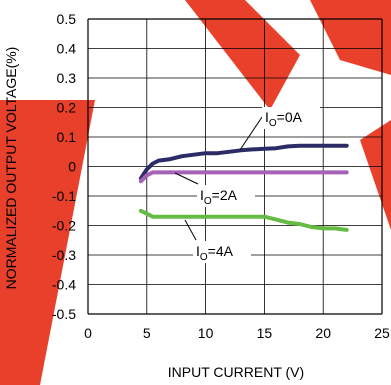 This screenshot has height=385, width=391. What do you see at coordinates (64, 255) in the screenshot?
I see `y-tick-label: -0.3` at bounding box center [64, 255].